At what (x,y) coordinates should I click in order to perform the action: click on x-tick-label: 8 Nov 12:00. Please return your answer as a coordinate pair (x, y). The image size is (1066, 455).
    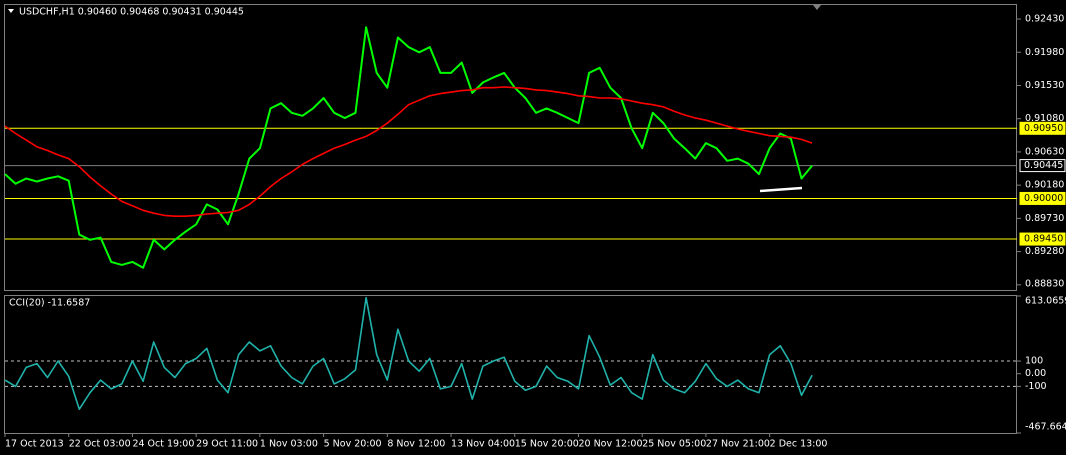
    Looking at the image, I should click on (416, 444).